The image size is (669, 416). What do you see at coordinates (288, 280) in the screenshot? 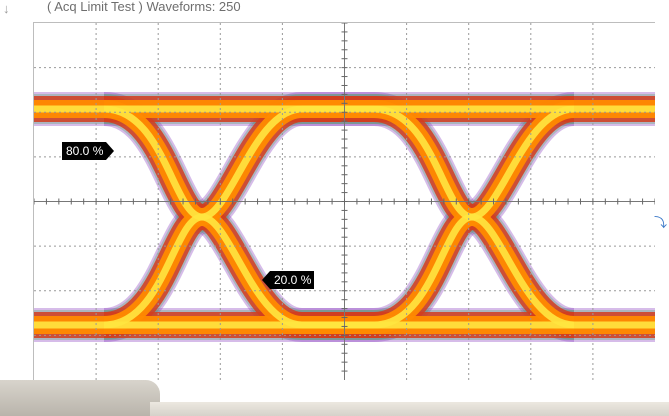
I see `lower-threshold-marker: 20.0 %` at bounding box center [288, 280].